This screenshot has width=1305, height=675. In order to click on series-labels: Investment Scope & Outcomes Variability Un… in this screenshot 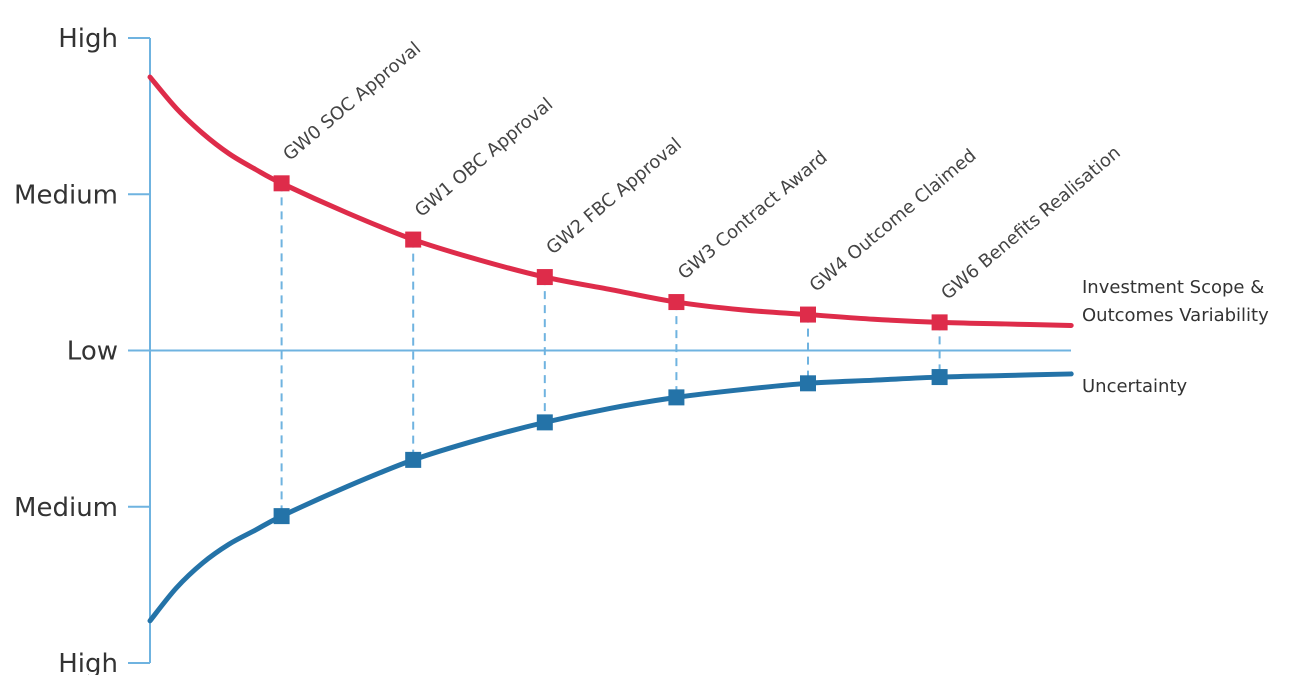, I will do `click(1175, 337)`.